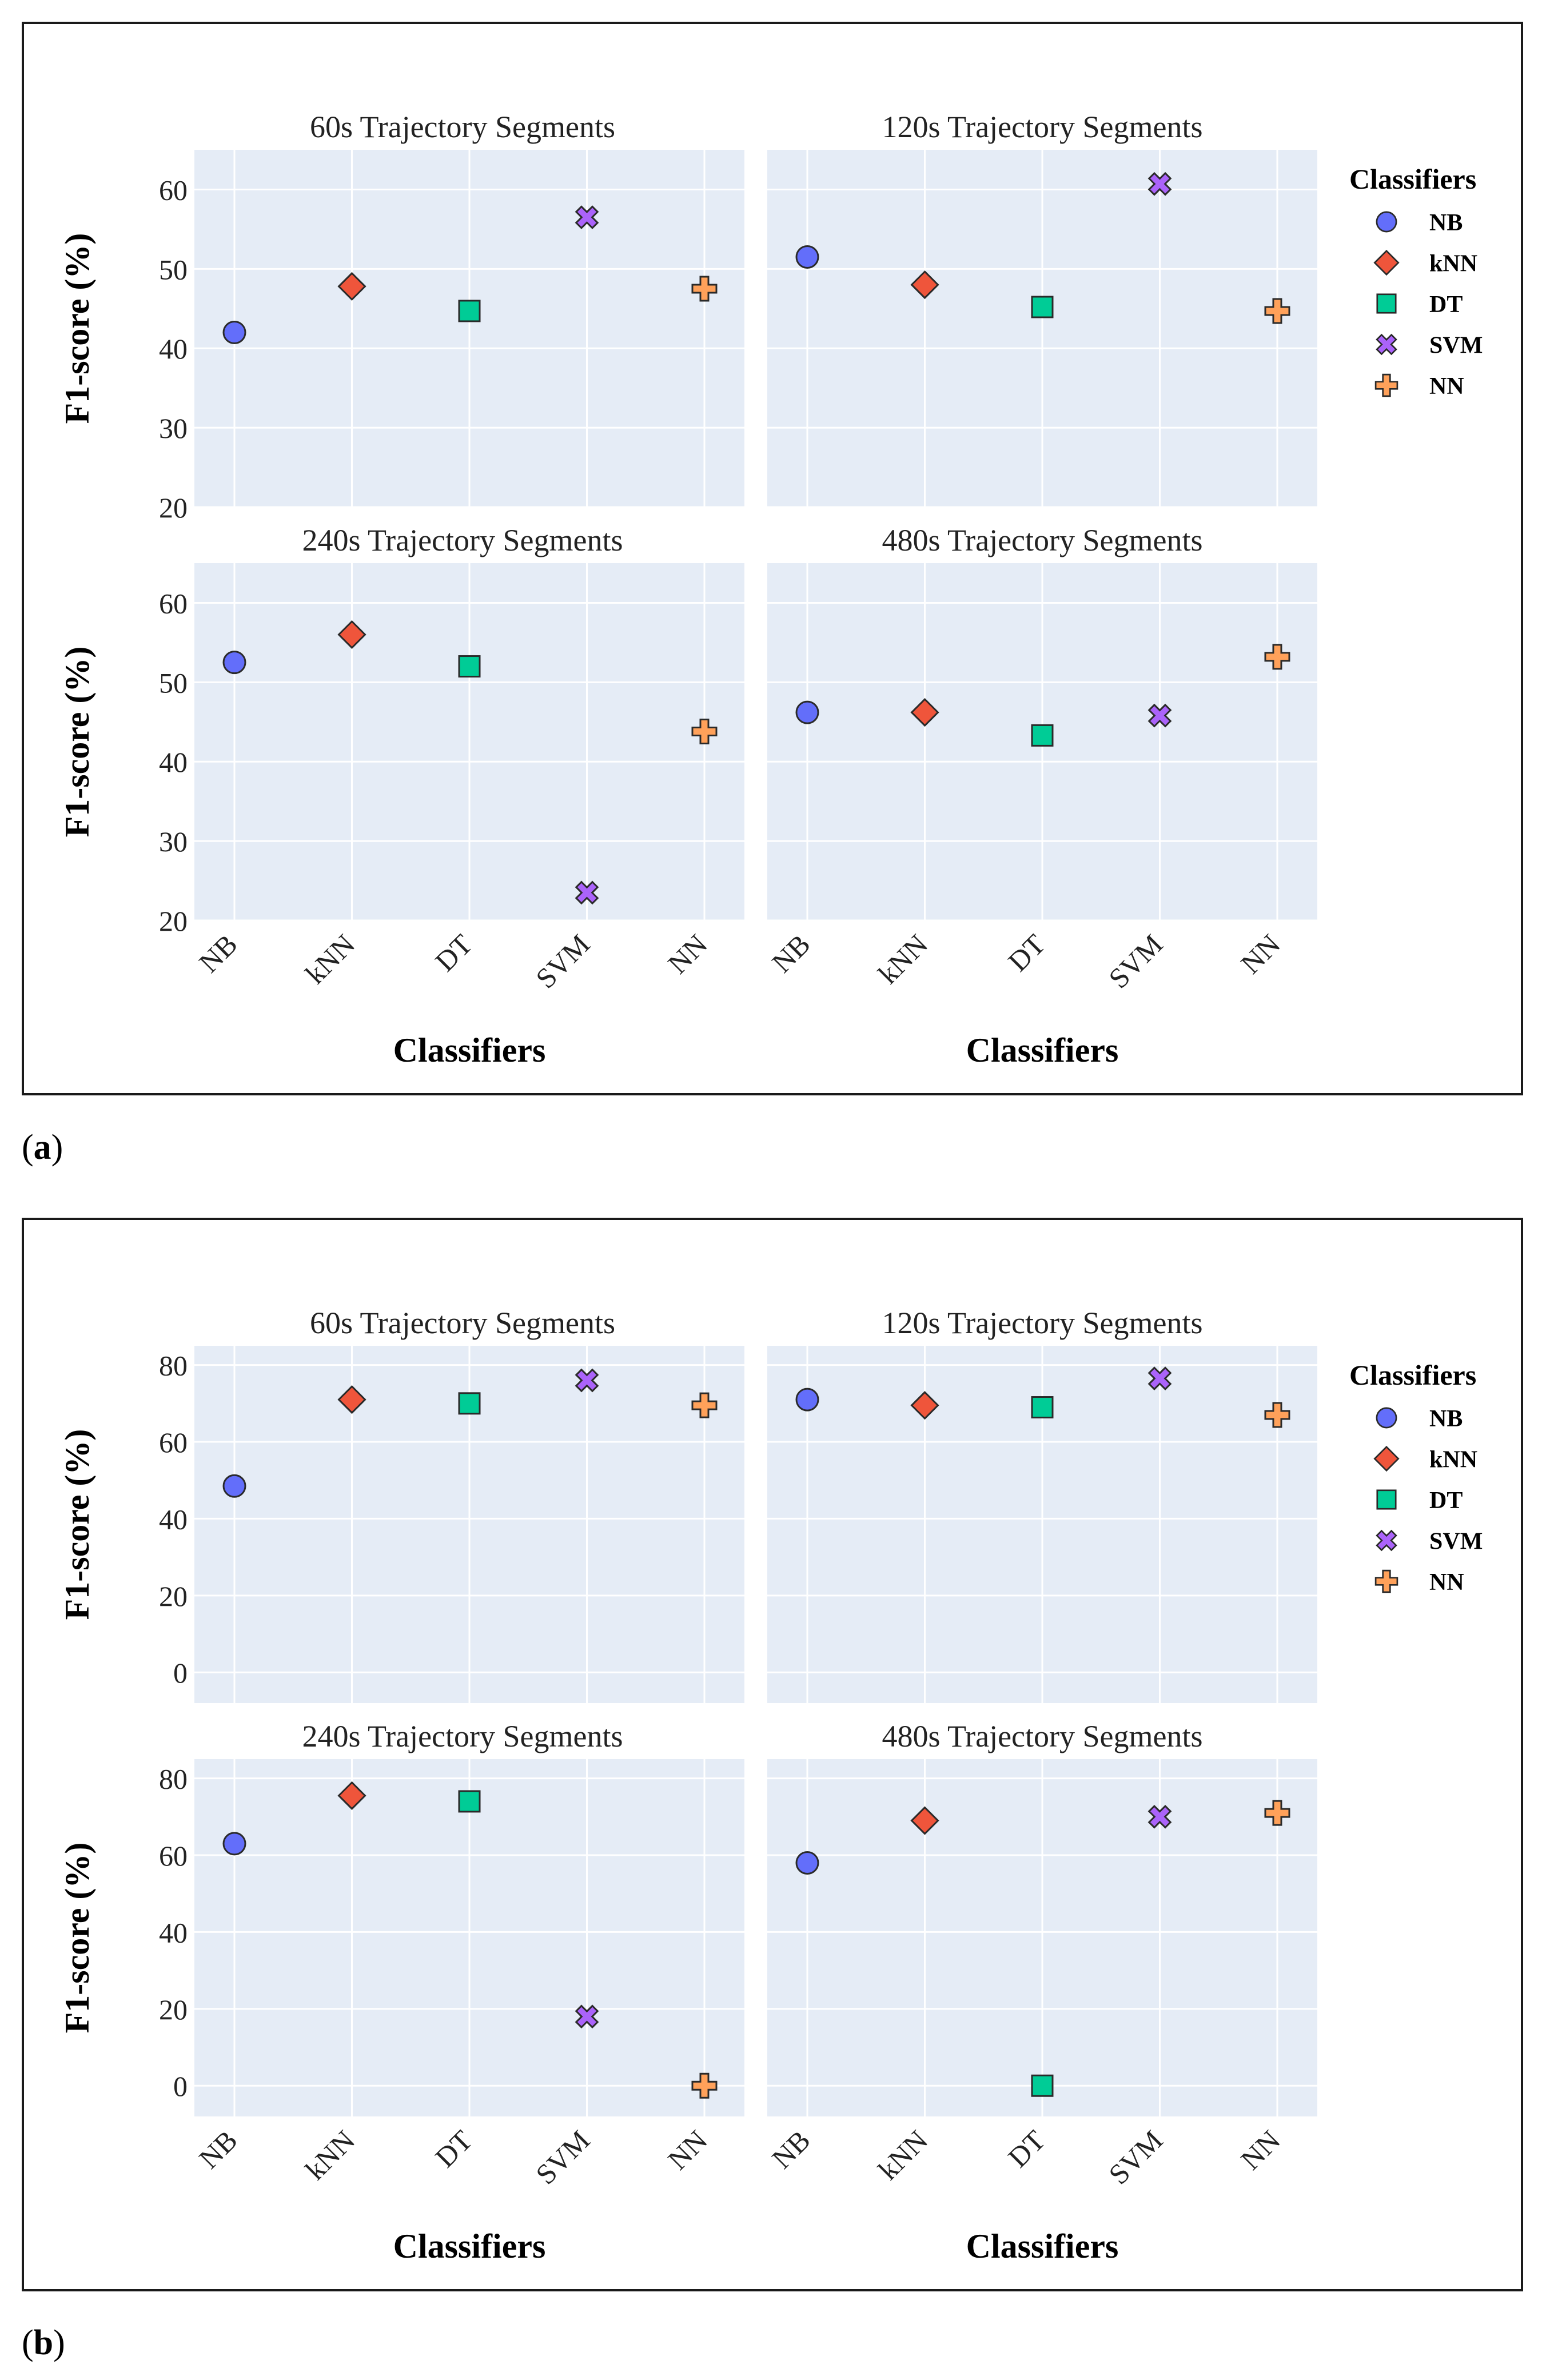  Describe the element at coordinates (462, 1736) in the screenshot. I see `subplot-title: 240s Trajectory Segments` at that location.